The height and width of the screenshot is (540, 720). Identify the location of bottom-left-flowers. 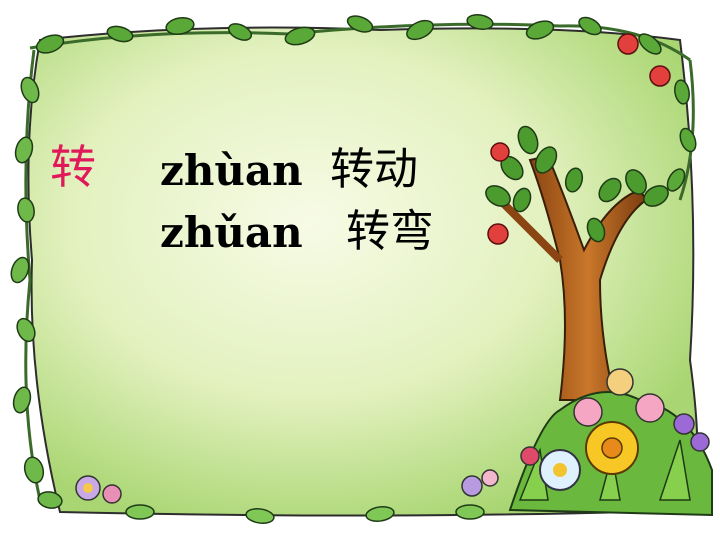
(98, 489).